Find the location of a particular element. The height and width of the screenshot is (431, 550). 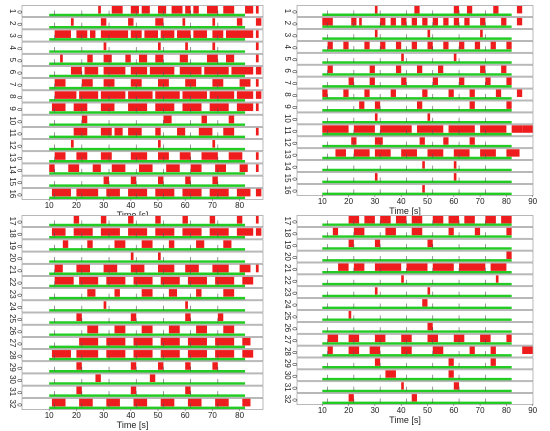

x-tick-label: 60 is located at coordinates (185, 205).